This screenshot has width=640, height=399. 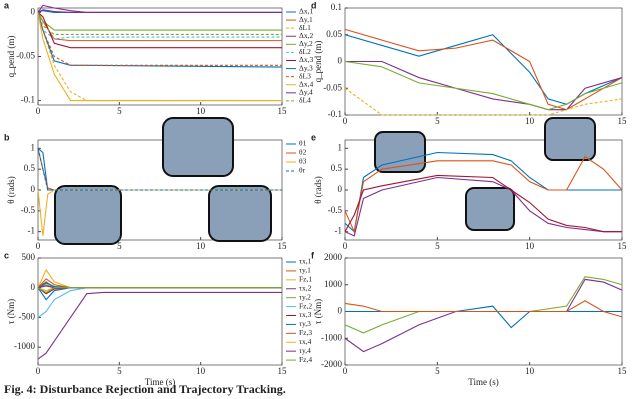 What do you see at coordinates (305, 314) in the screenshot?
I see `legend-label: τx,3` at bounding box center [305, 314].